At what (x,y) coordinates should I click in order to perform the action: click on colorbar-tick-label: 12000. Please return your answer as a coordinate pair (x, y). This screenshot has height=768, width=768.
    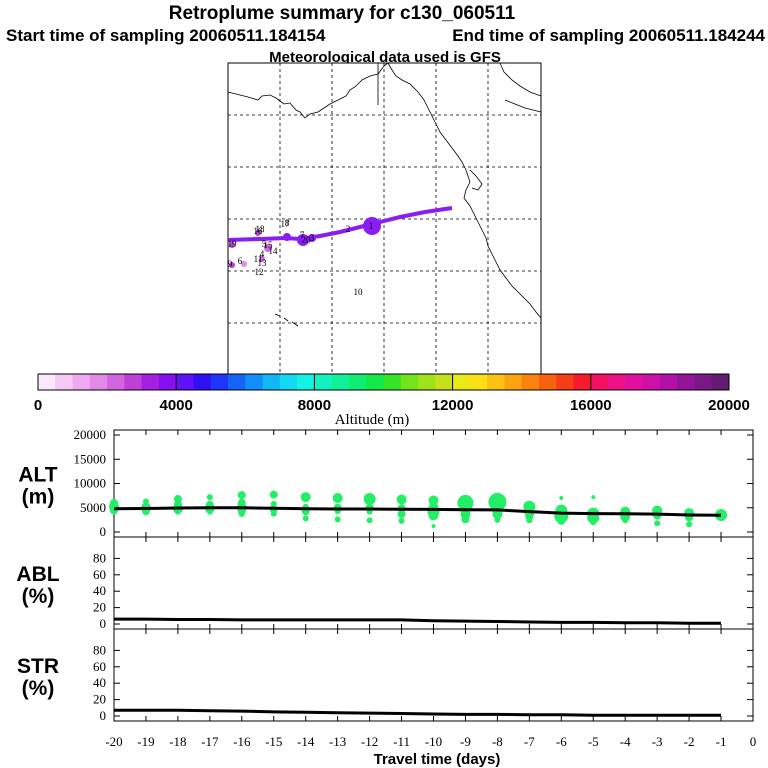
    Looking at the image, I should click on (453, 405).